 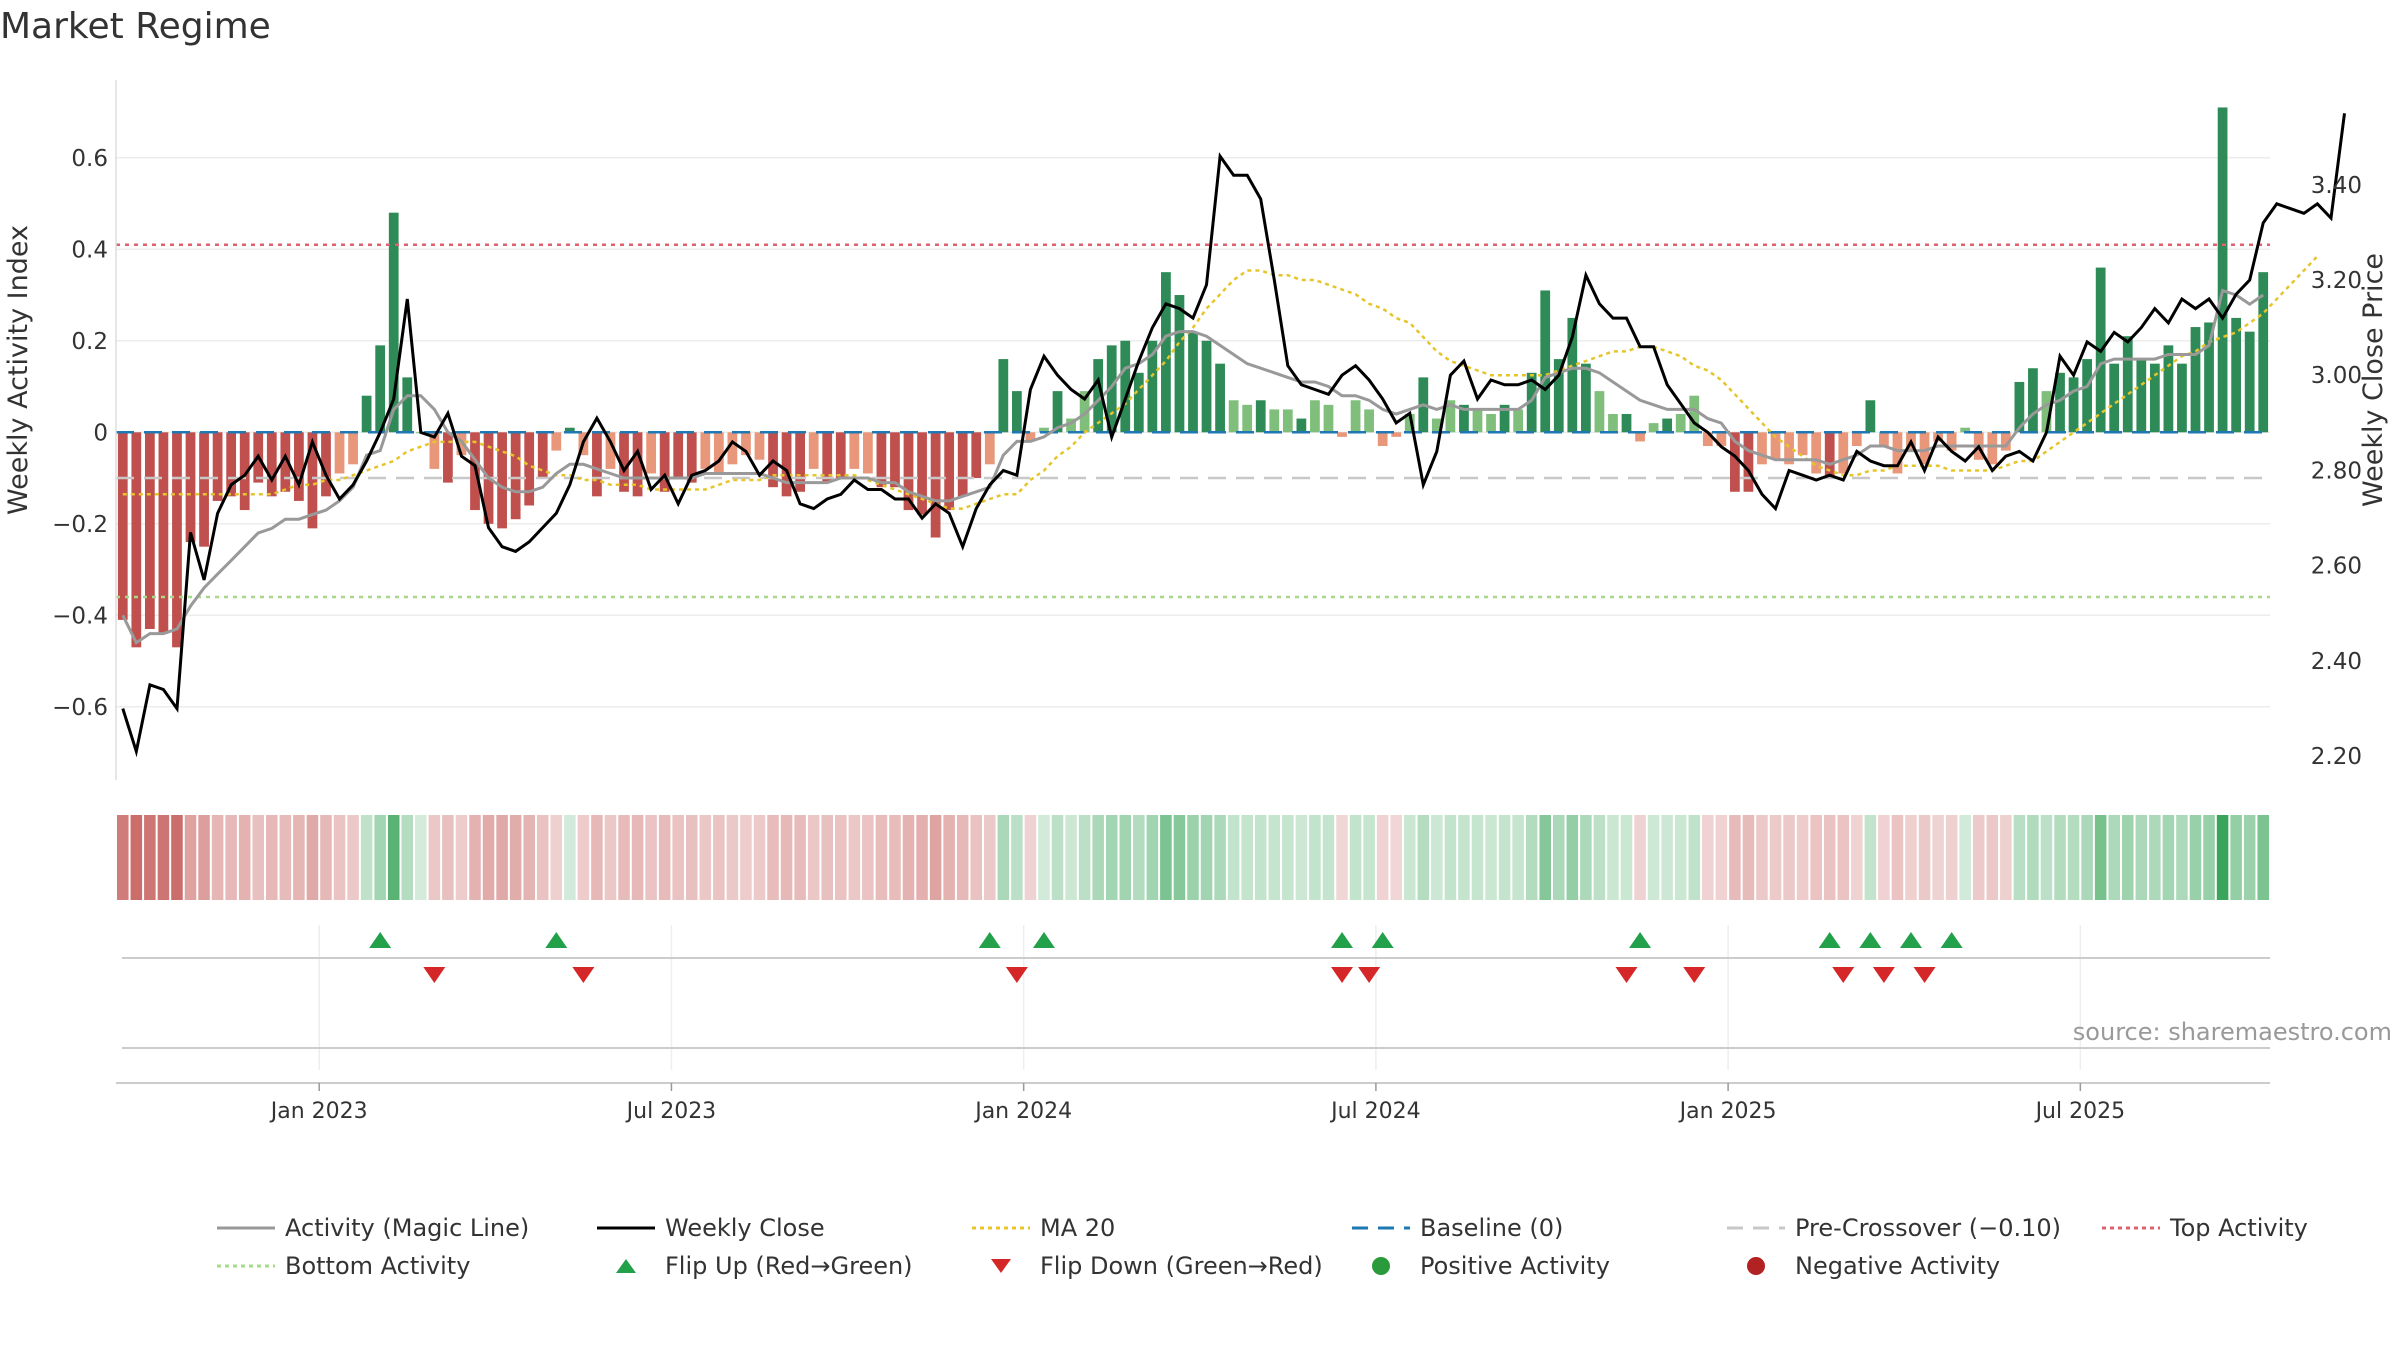 What do you see at coordinates (1928, 1228) in the screenshot?
I see `legend-label: Pre-Crossover (−0.10)` at bounding box center [1928, 1228].